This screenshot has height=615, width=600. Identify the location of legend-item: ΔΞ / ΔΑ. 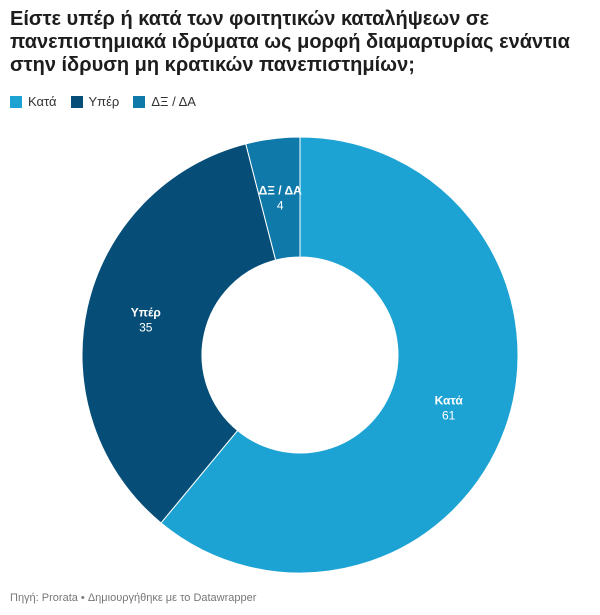
(164, 101).